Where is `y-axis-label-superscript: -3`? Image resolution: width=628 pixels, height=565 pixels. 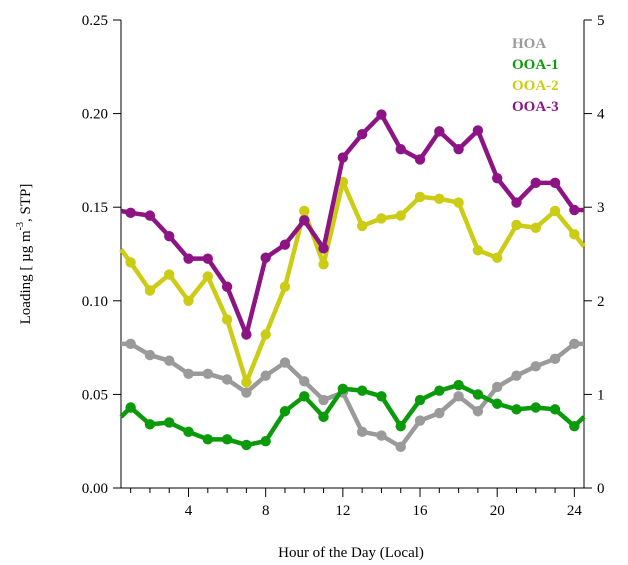
y-axis-label-superscript: -3 is located at coordinates (20, 226).